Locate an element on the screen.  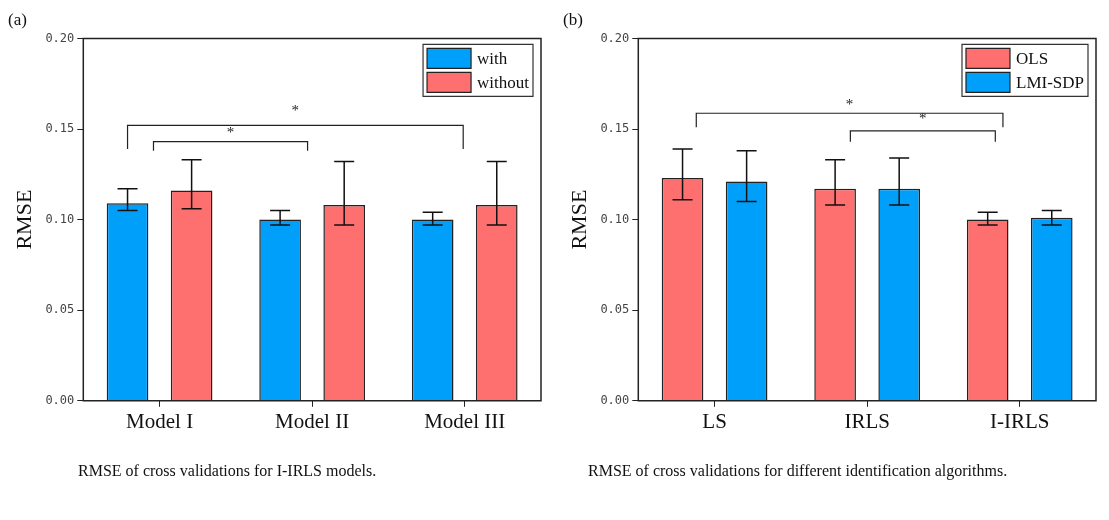
legend-label: LMI-SDP is located at coordinates (1050, 82).